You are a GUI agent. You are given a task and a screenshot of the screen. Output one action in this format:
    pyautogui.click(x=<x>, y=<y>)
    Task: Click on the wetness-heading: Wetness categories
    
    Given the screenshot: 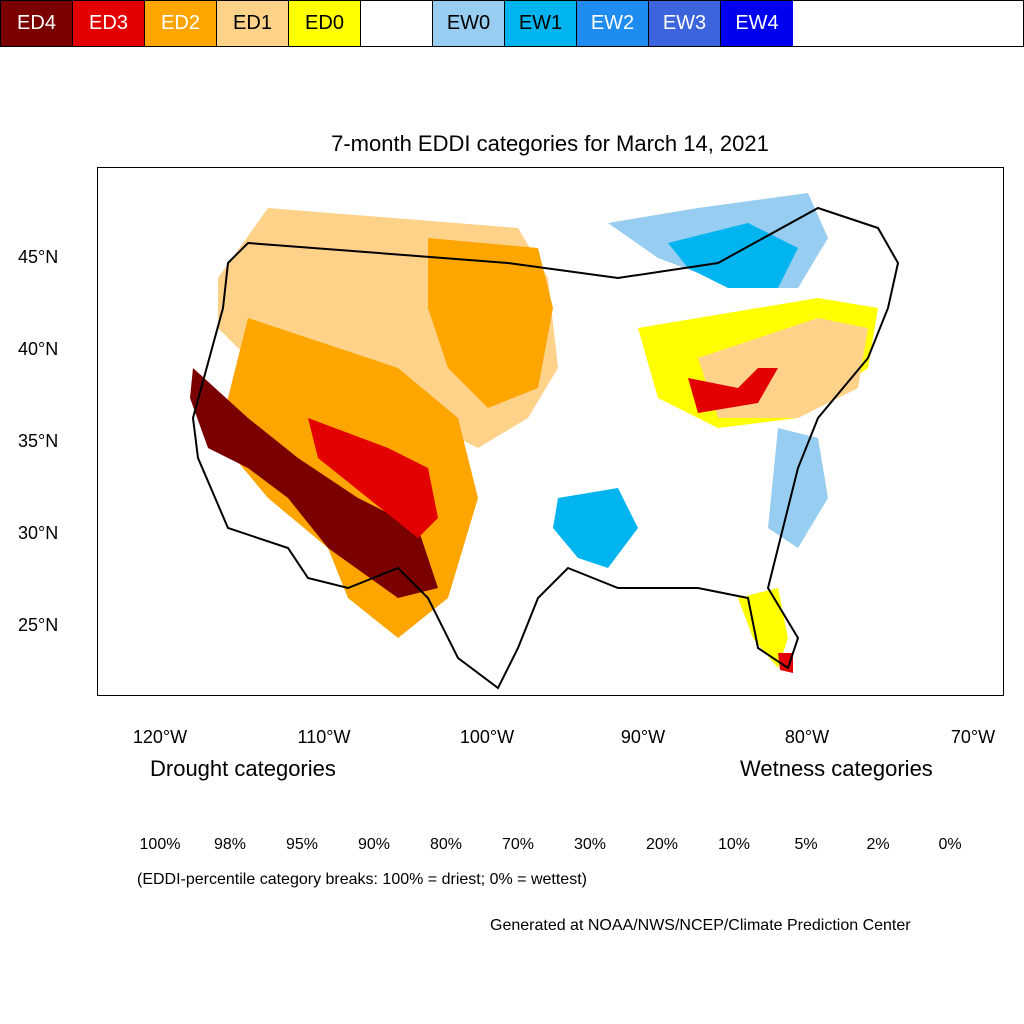 What is the action you would take?
    pyautogui.click(x=836, y=768)
    